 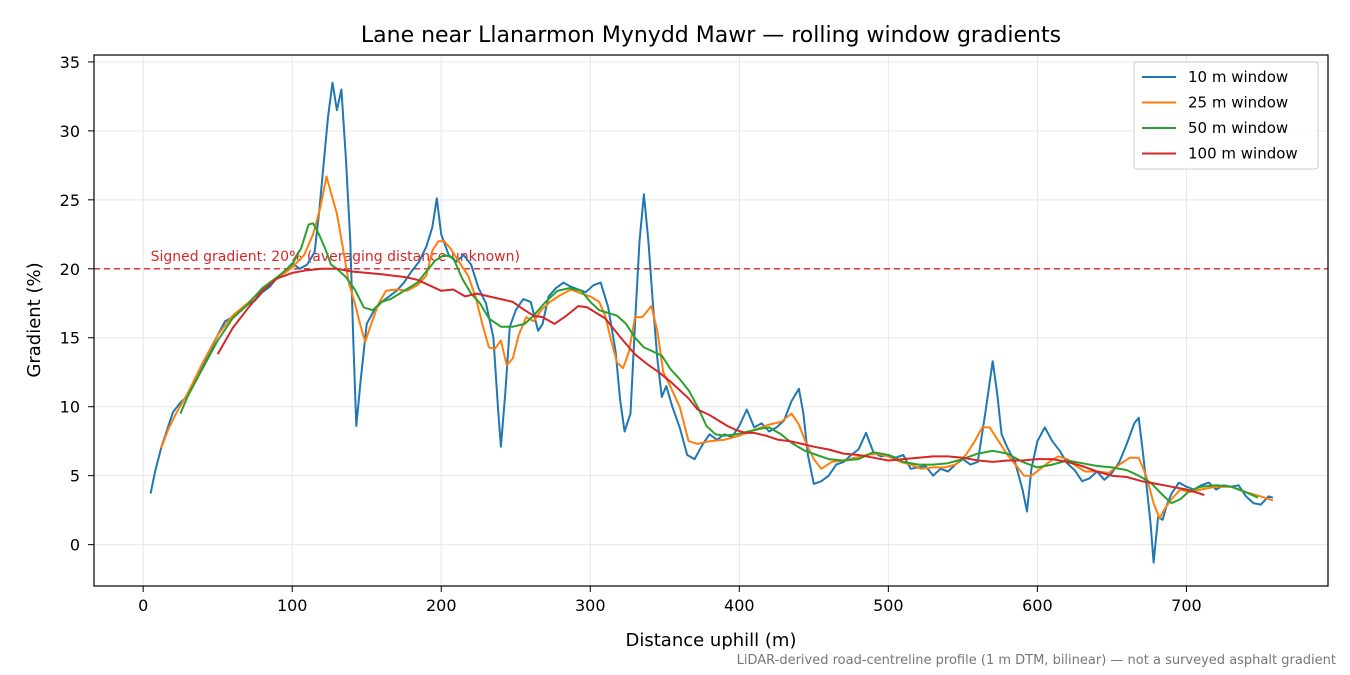 What do you see at coordinates (1238, 77) in the screenshot?
I see `legend-label: 10 m window` at bounding box center [1238, 77].